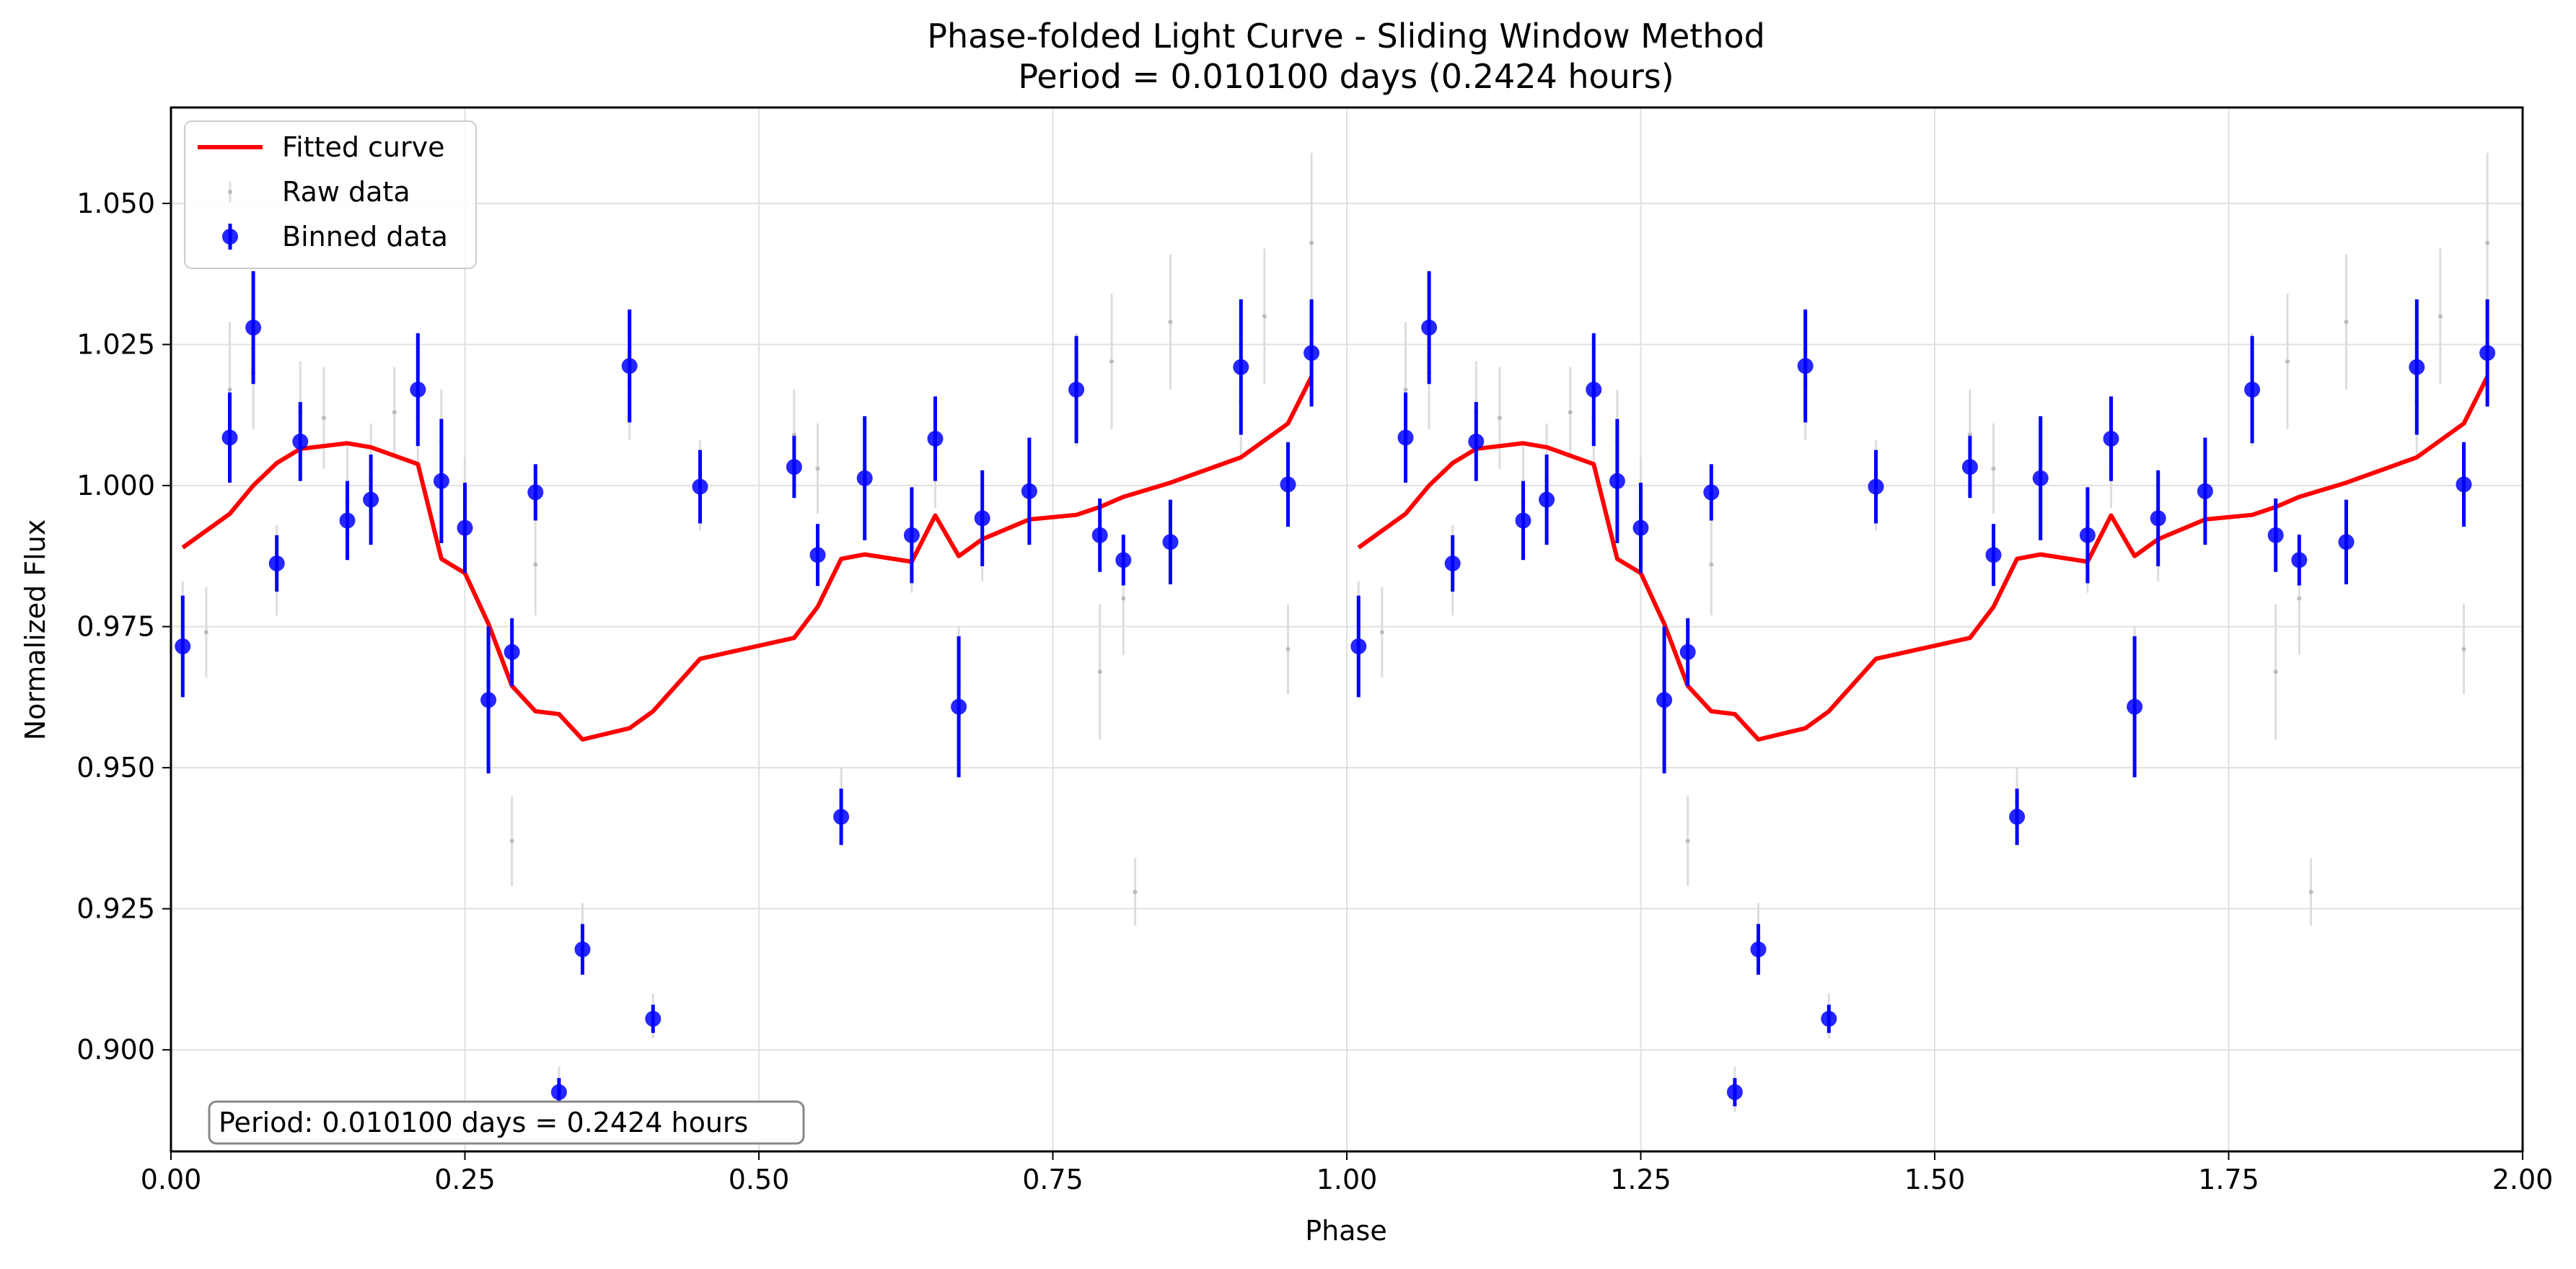 This screenshot has width=2576, height=1269. I want to click on legend-fitted-label: Fitted curve, so click(363, 147).